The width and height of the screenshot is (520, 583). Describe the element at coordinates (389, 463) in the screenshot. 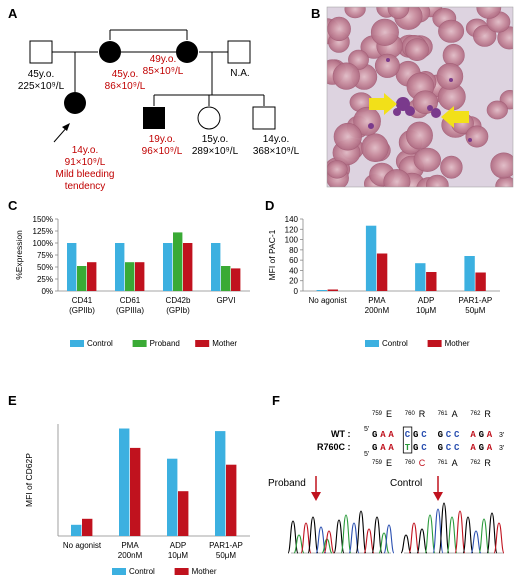

I see `amino-acid: E` at that location.